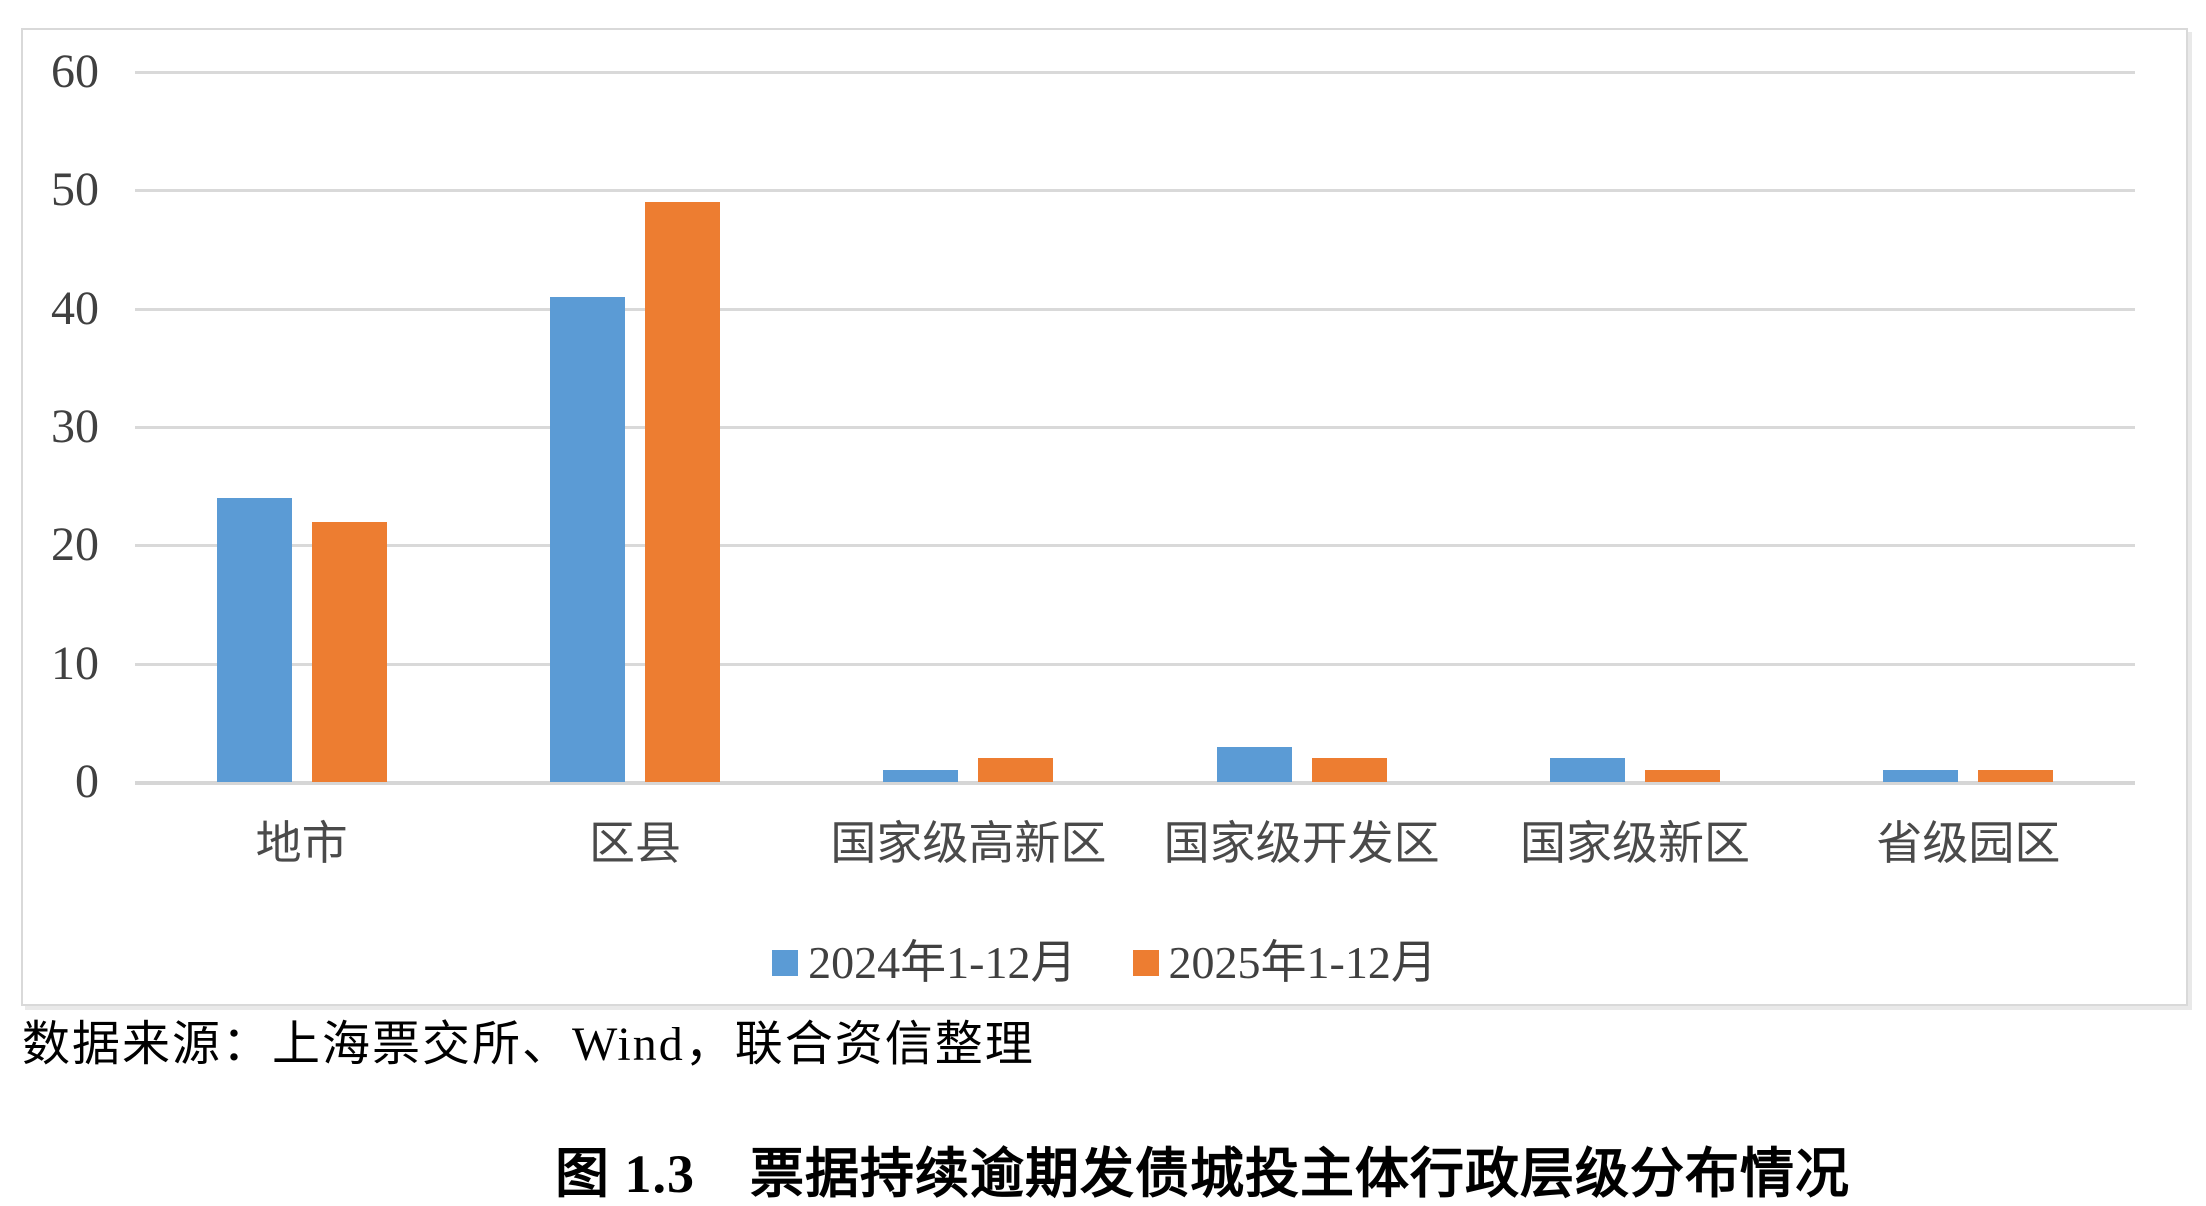  Describe the element at coordinates (1302, 962) in the screenshot. I see `legend-label-1: 2025年1-12月` at that location.